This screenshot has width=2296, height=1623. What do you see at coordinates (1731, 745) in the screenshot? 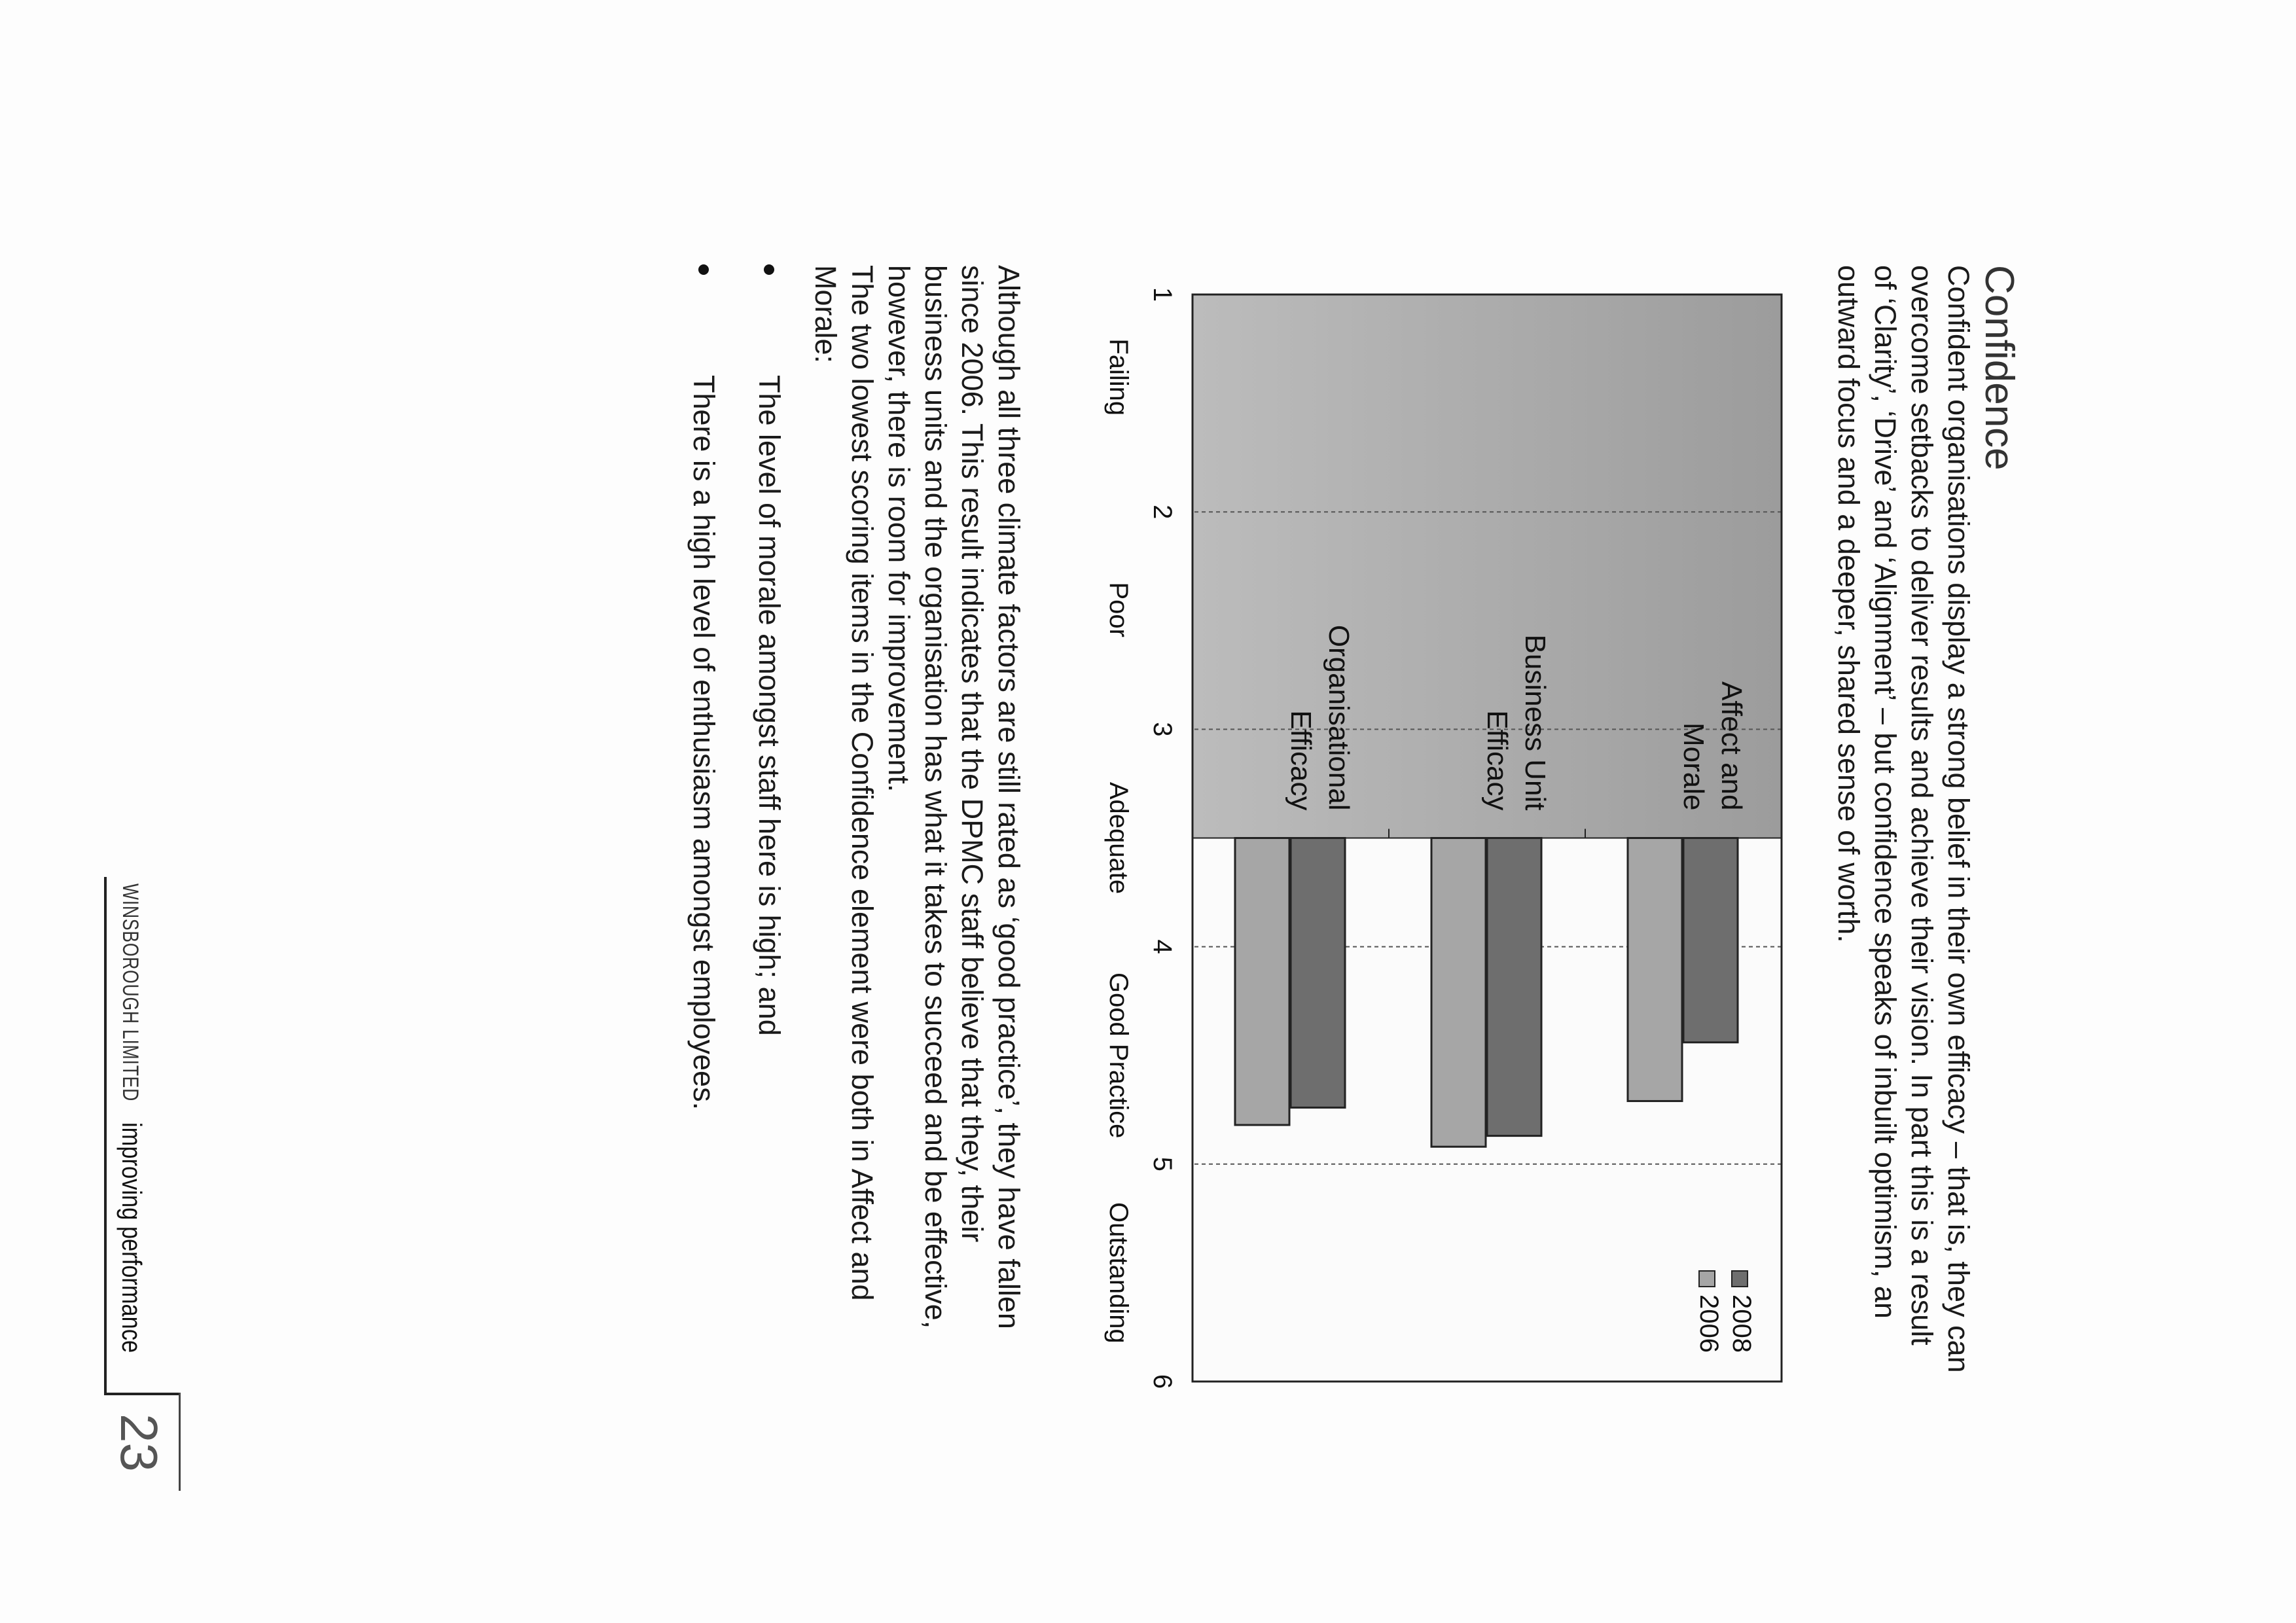
I see `category-label: Affect and` at bounding box center [1731, 745].